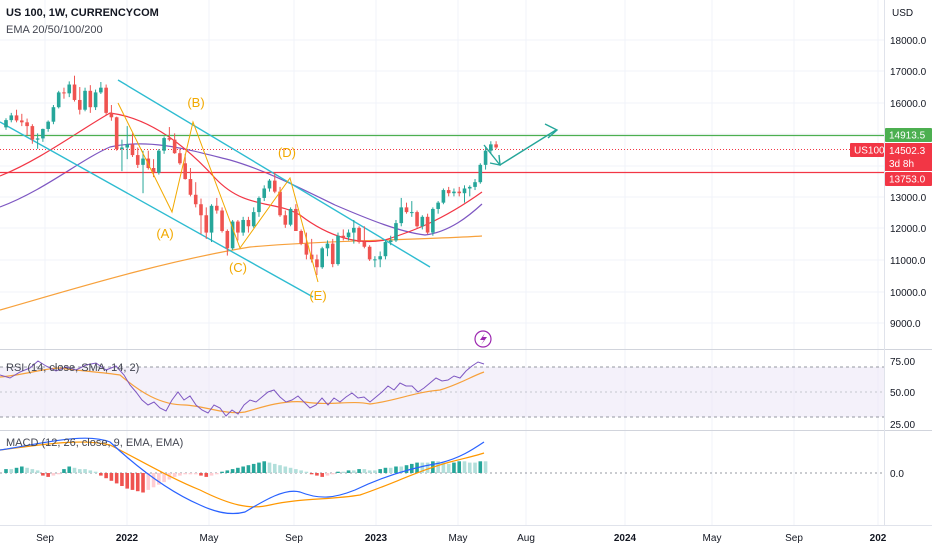  Describe the element at coordinates (483, 339) in the screenshot. I see `flash-icon` at that location.